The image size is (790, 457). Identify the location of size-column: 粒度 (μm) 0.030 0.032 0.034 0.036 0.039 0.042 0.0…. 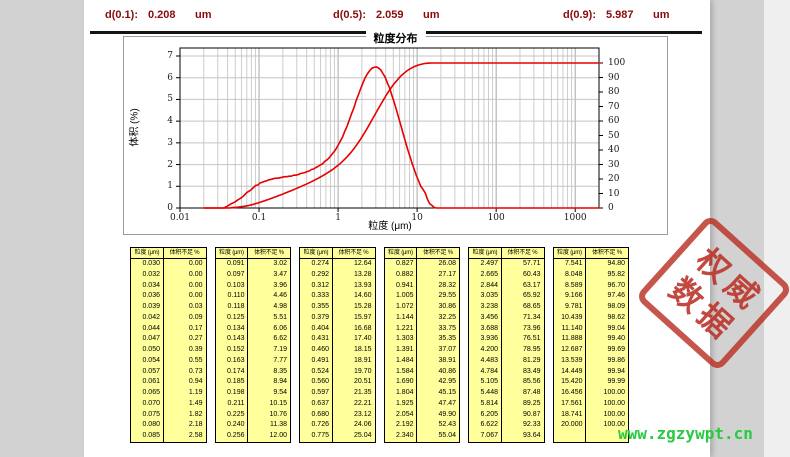
(147, 345).